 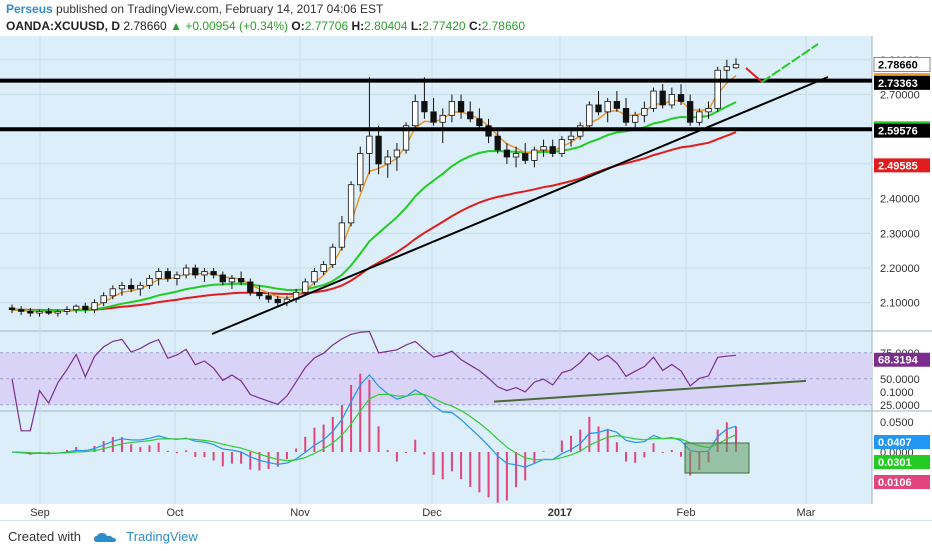 I want to click on open-value: 2.77706, so click(x=326, y=26).